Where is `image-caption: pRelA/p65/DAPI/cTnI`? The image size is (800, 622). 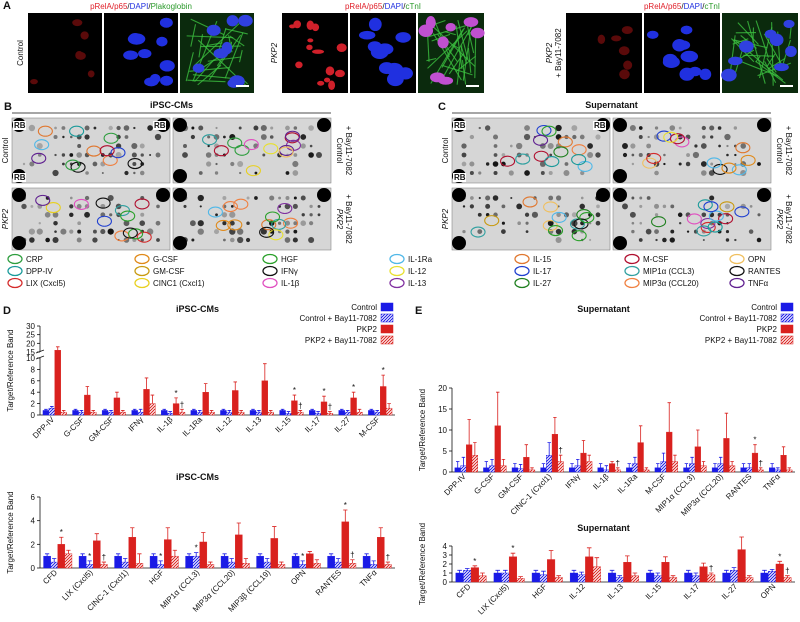 image-caption: pRelA/p65/DAPI/cTnI is located at coordinates (383, 6).